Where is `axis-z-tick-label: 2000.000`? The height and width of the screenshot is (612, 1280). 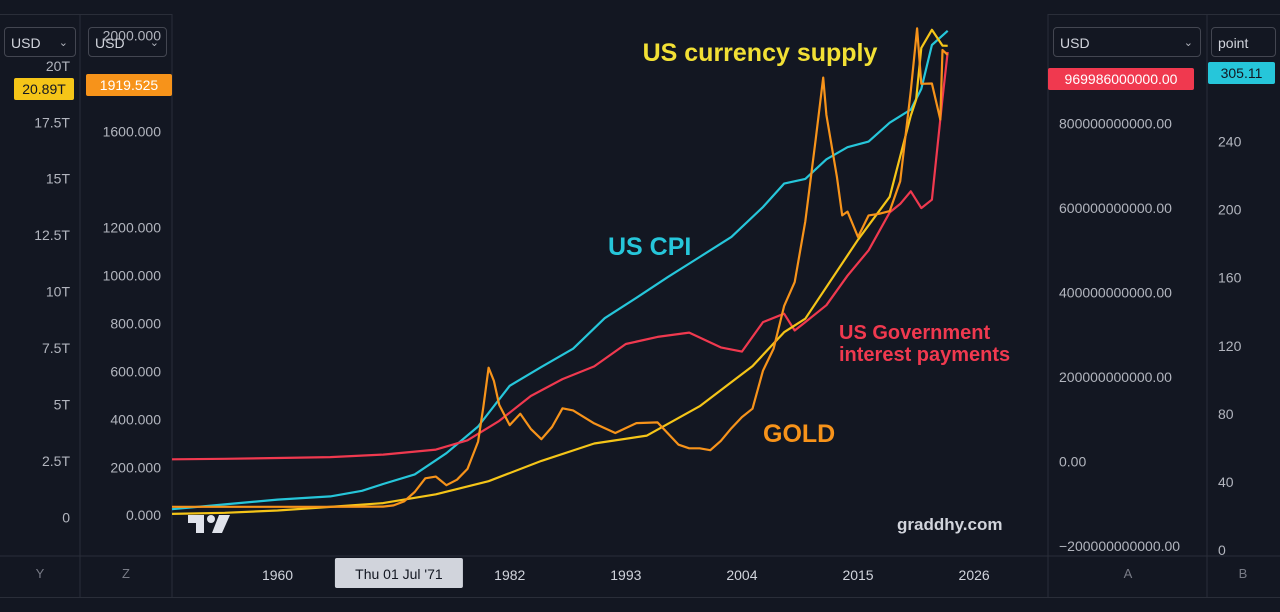
axis-z-tick-label: 2000.000 is located at coordinates (132, 36).